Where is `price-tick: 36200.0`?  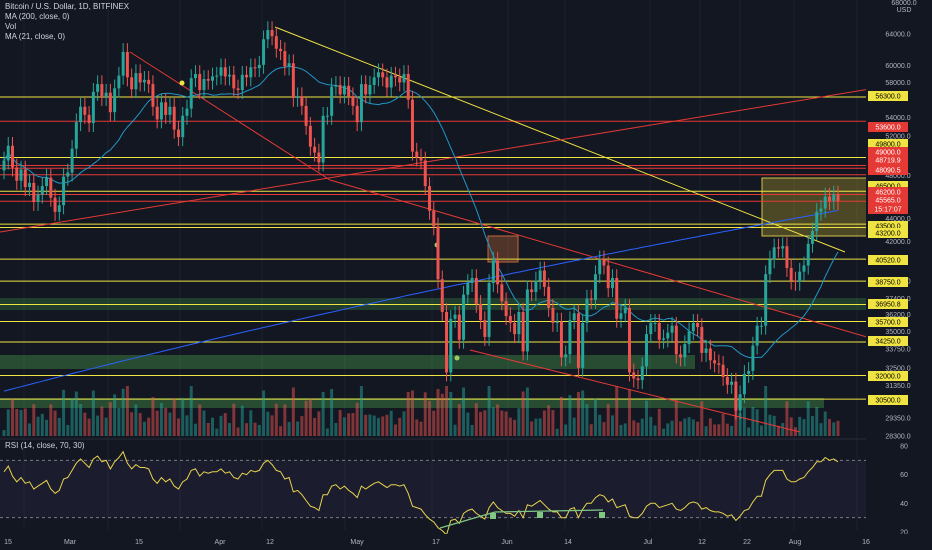 price-tick: 36200.0 is located at coordinates (897, 315).